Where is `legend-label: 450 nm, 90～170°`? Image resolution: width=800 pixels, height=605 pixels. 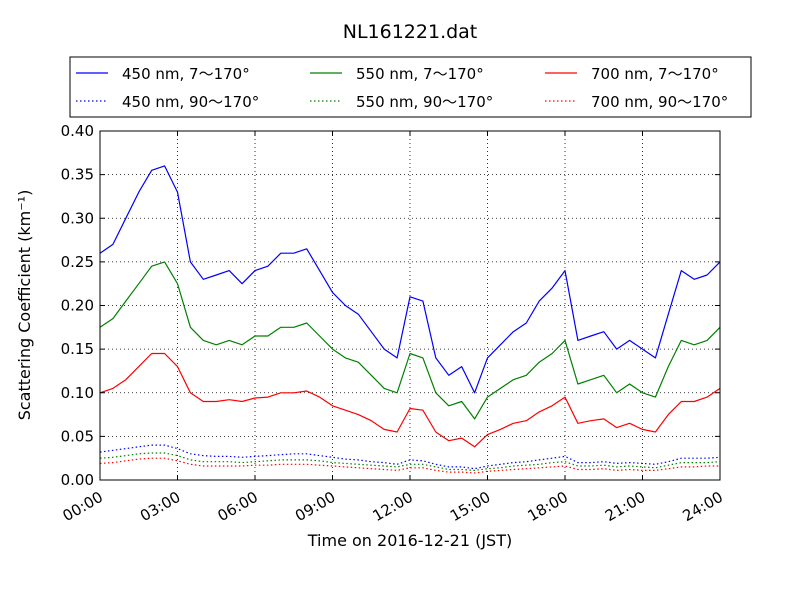
legend-label: 450 nm, 90～170° is located at coordinates (190, 102).